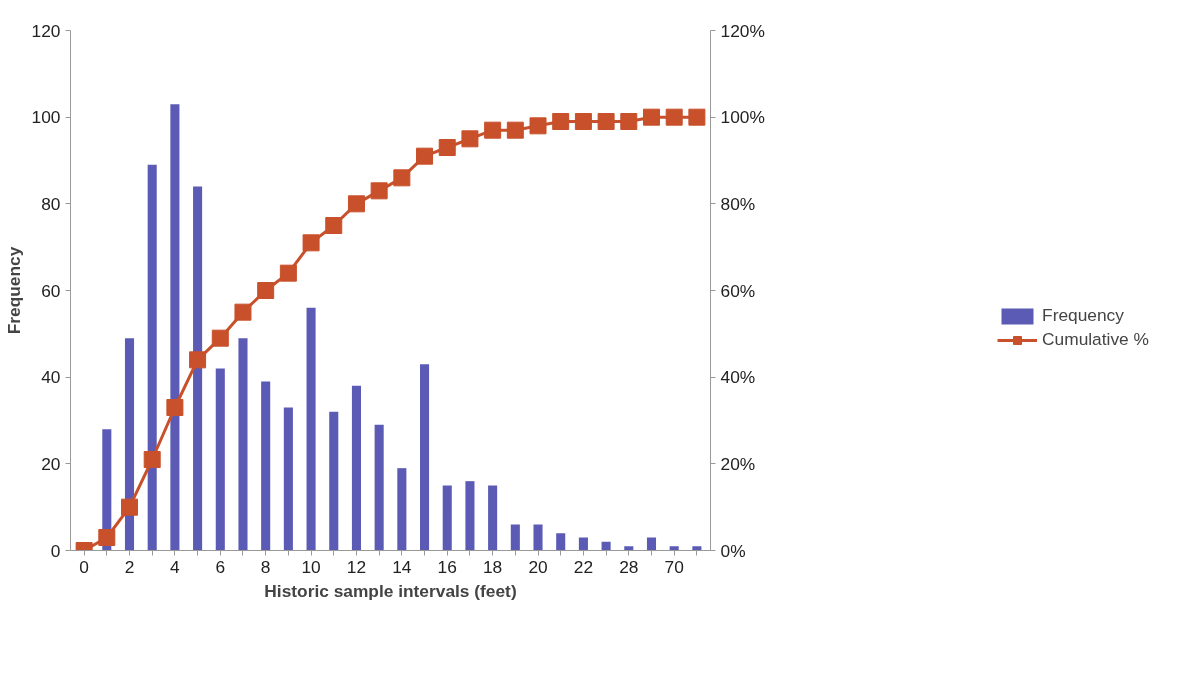 This screenshot has height=700, width=1197. Describe the element at coordinates (356, 566) in the screenshot. I see `x-tick-label: 12` at that location.